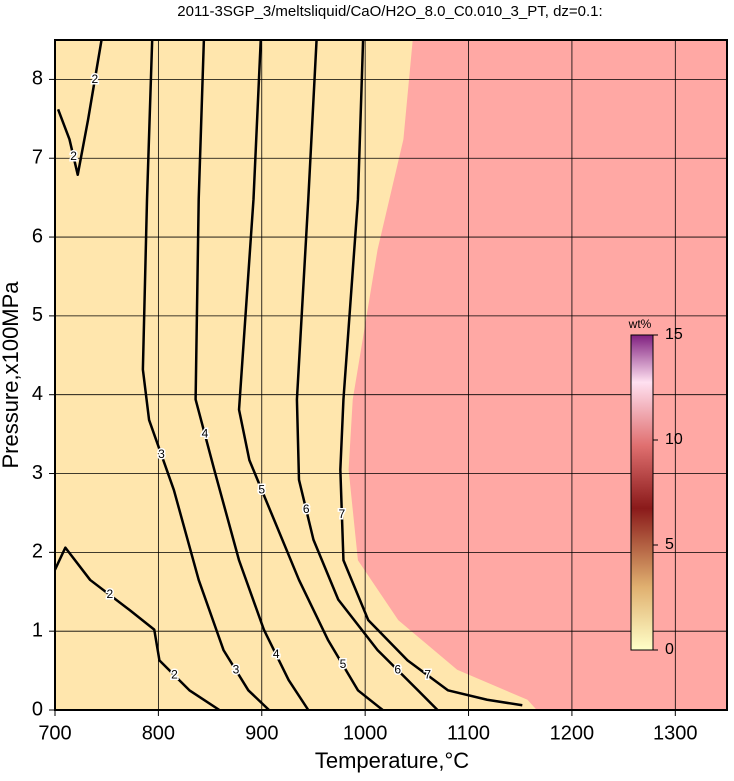  What do you see at coordinates (11, 375) in the screenshot?
I see `y-axis-label: Pressure,x100MPa` at bounding box center [11, 375].